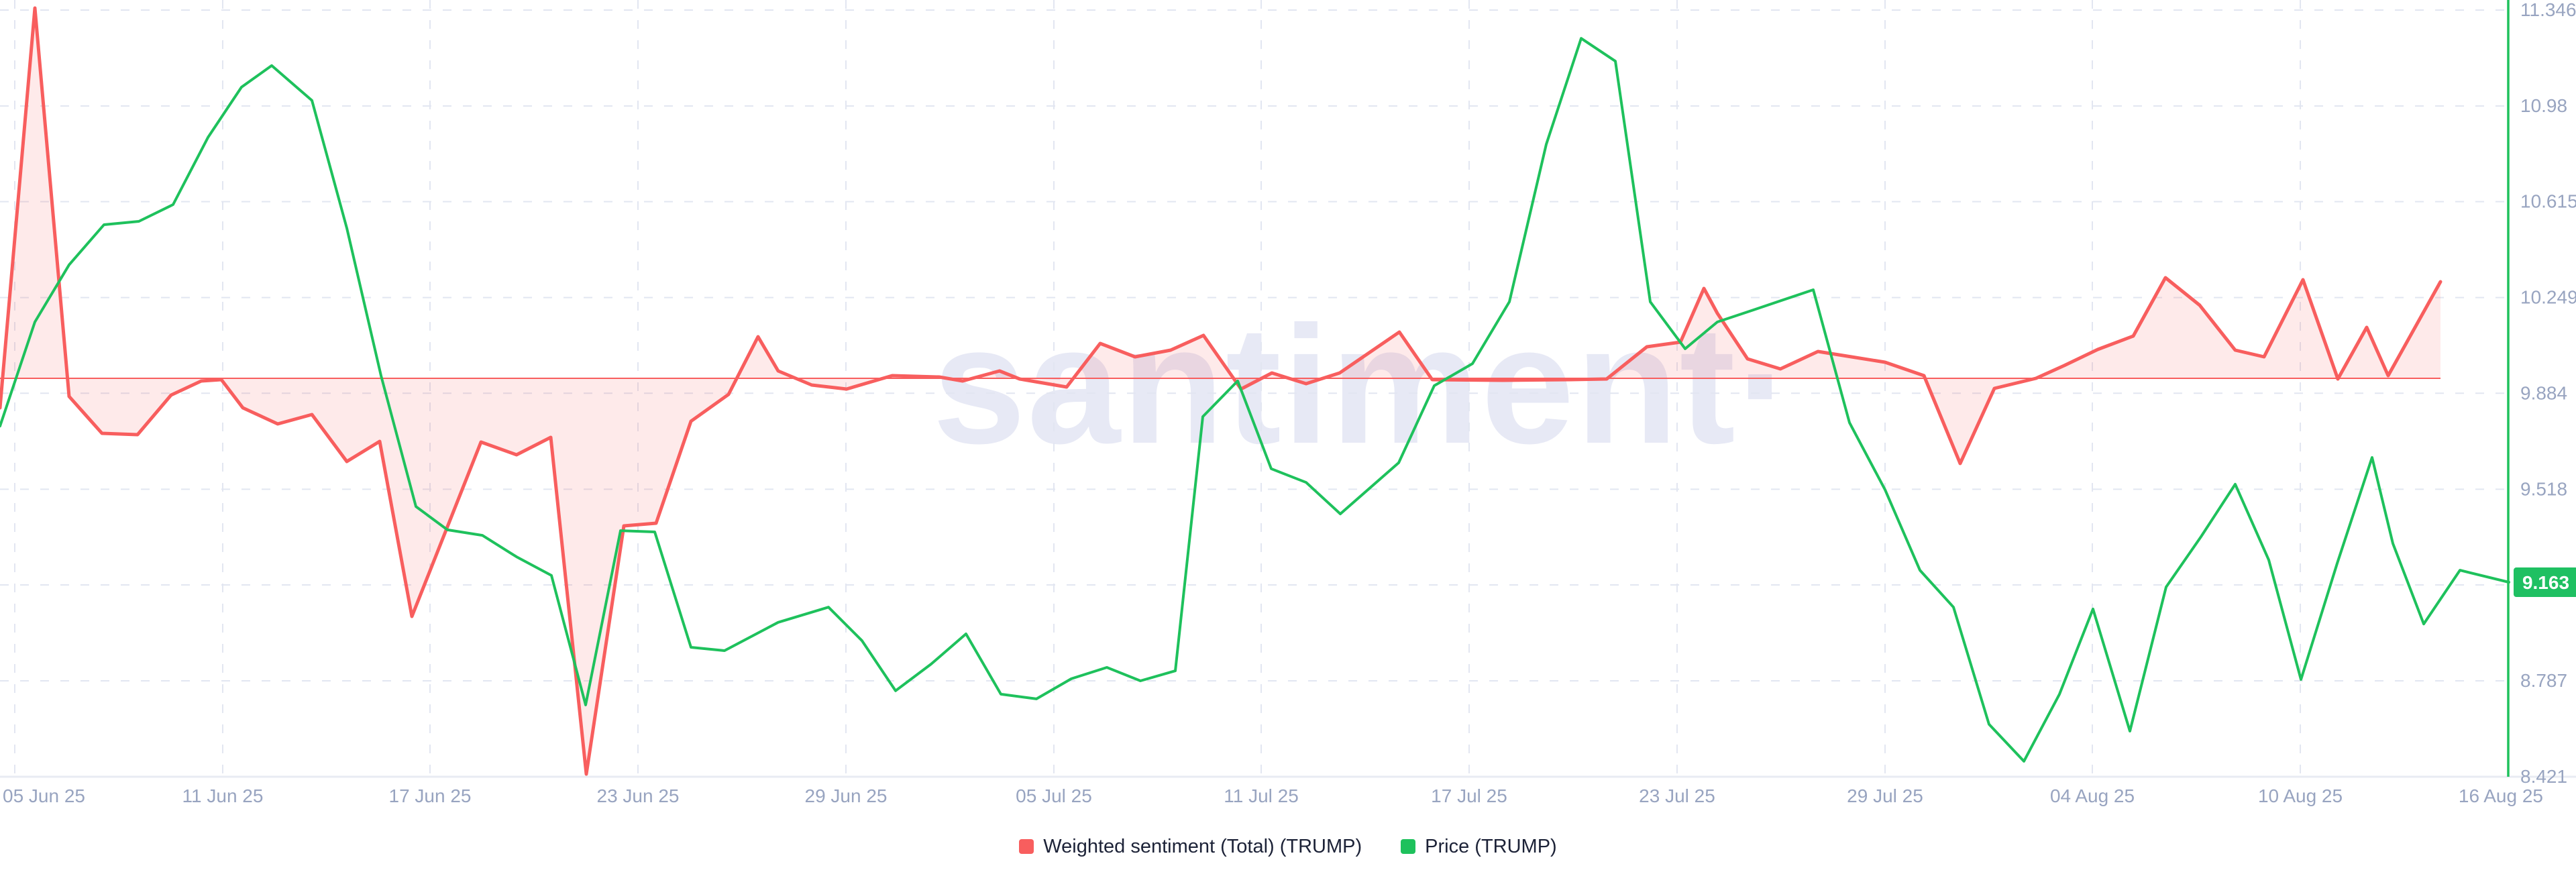 This screenshot has height=872, width=2576. I want to click on y-tick-label: 10.615, so click(2548, 201).